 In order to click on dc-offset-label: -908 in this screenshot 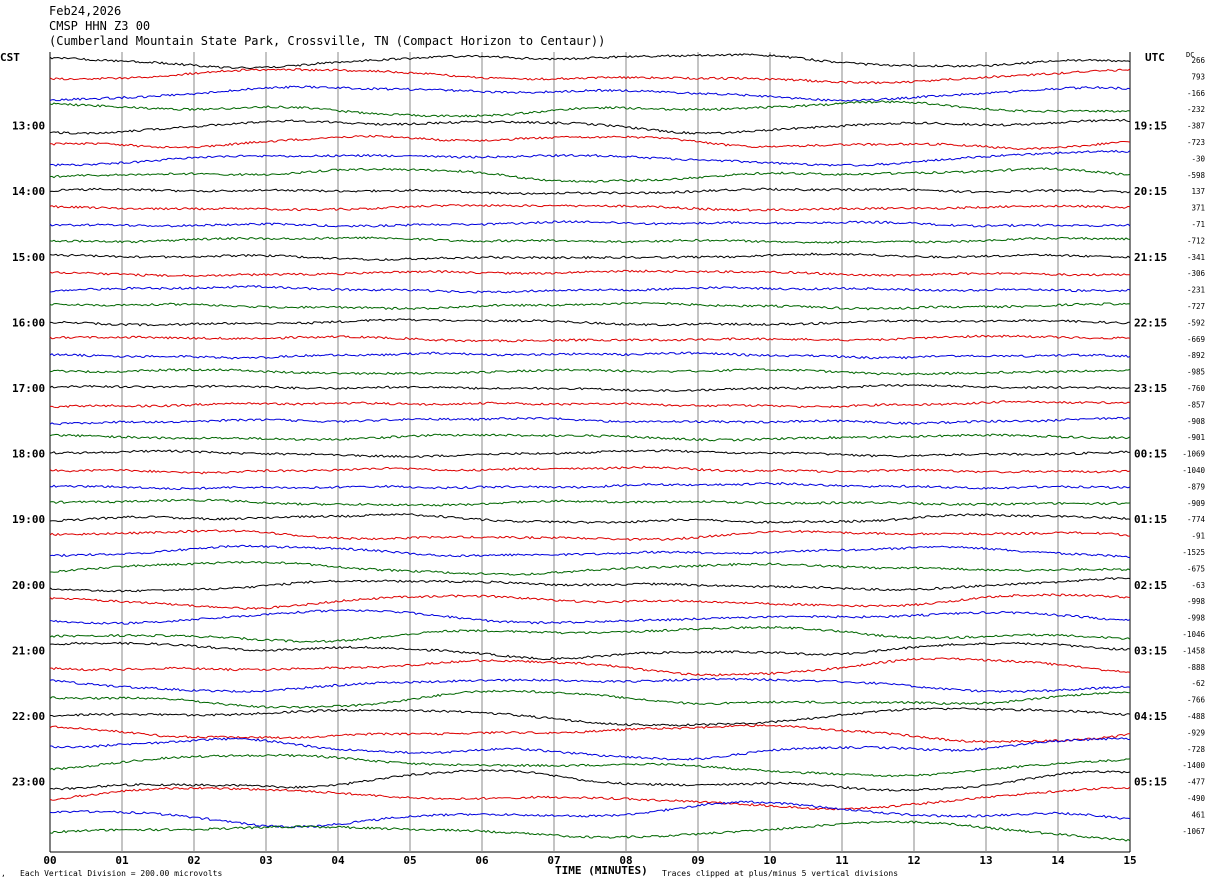, I will do `click(1196, 421)`.